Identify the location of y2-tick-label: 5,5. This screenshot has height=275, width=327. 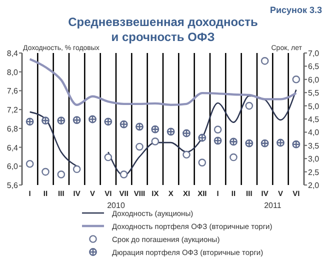
(314, 93).